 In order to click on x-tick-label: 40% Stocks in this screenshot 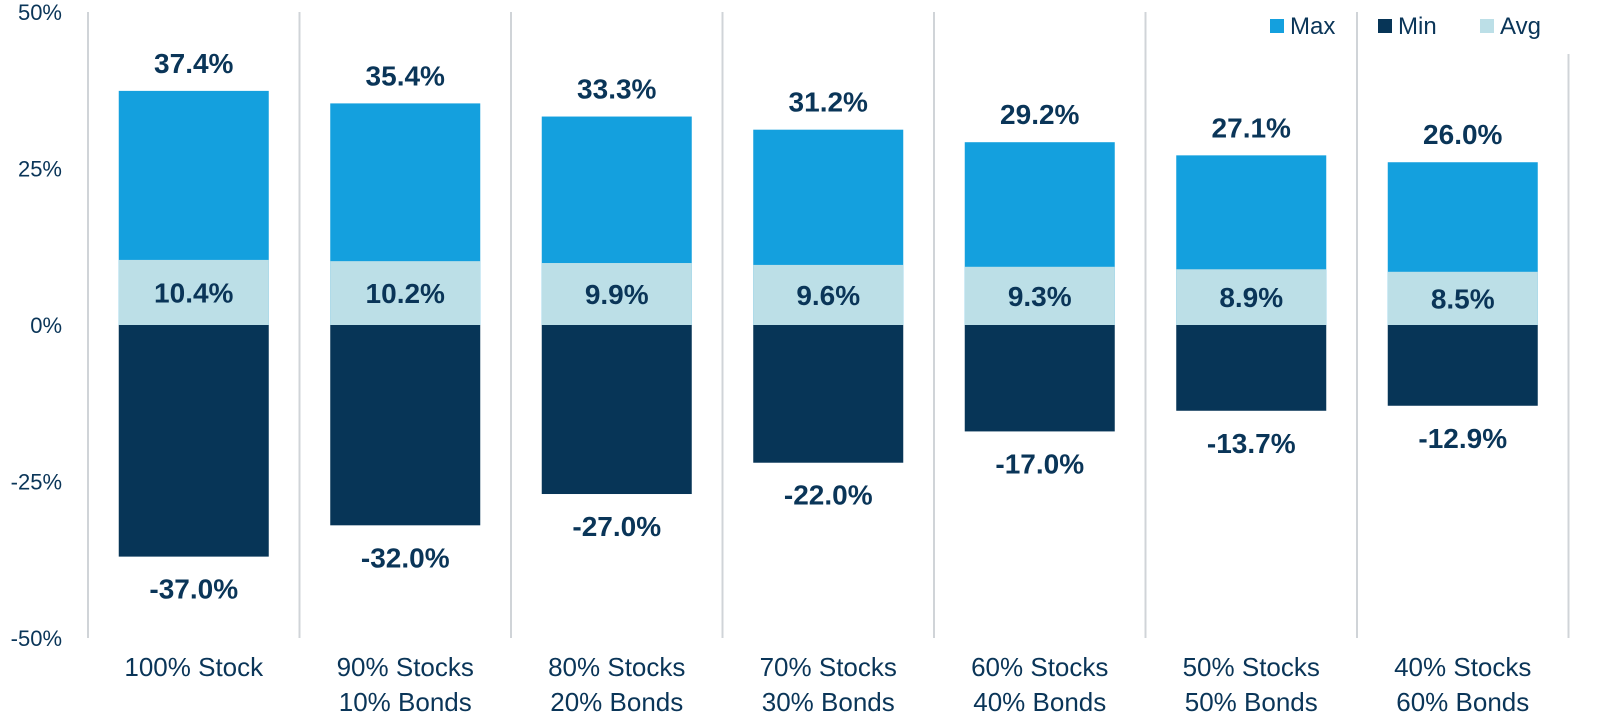, I will do `click(1462, 667)`.